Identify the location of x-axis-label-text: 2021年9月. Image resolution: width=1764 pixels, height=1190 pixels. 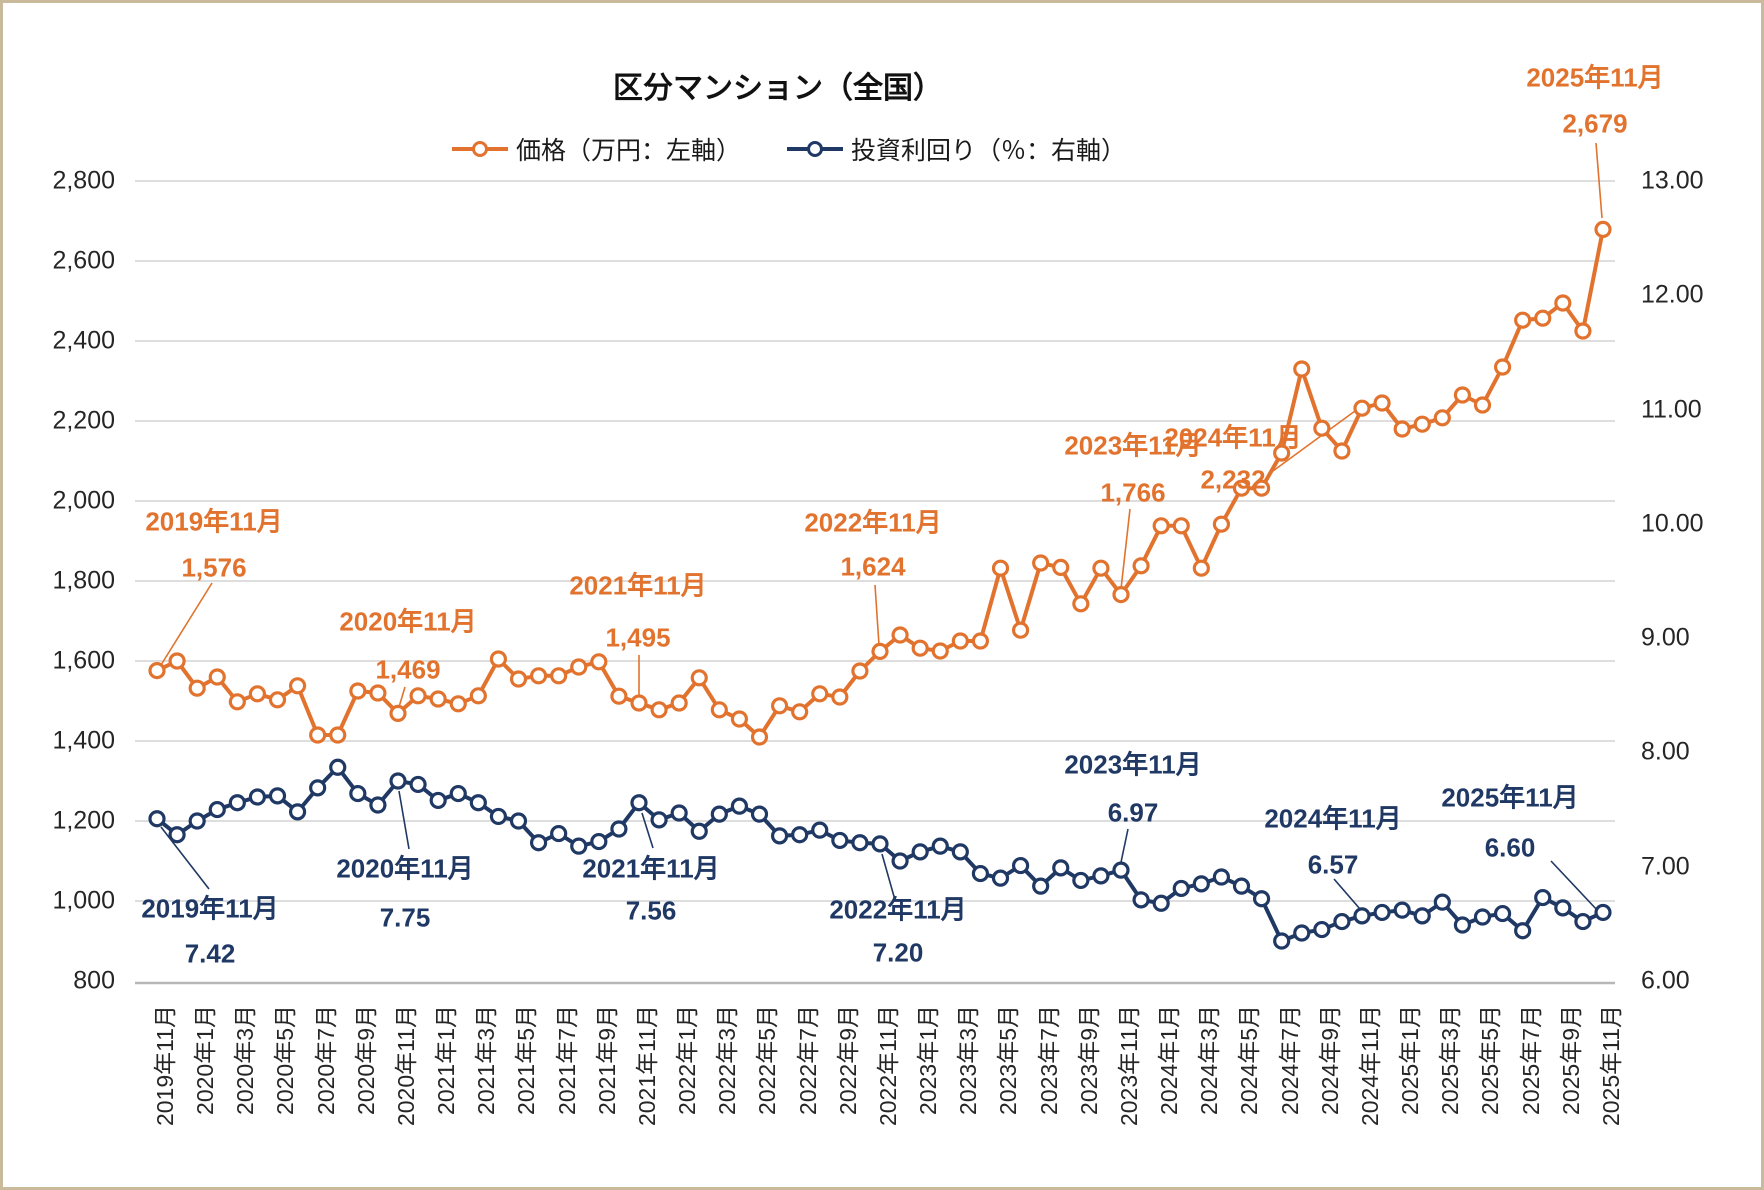
(606, 1060).